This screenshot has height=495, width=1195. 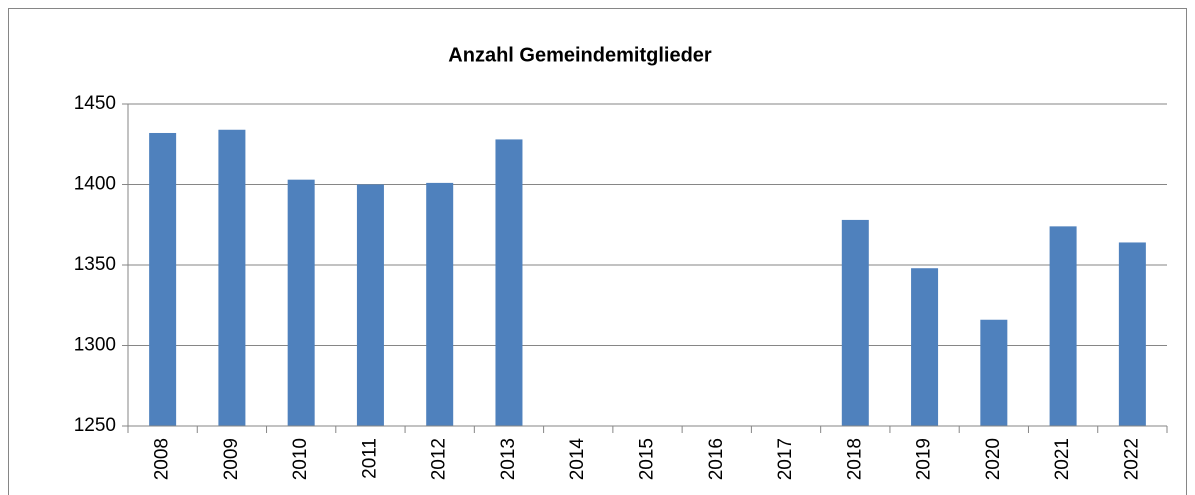 I want to click on y-tick-label: 1400, so click(x=95, y=184).